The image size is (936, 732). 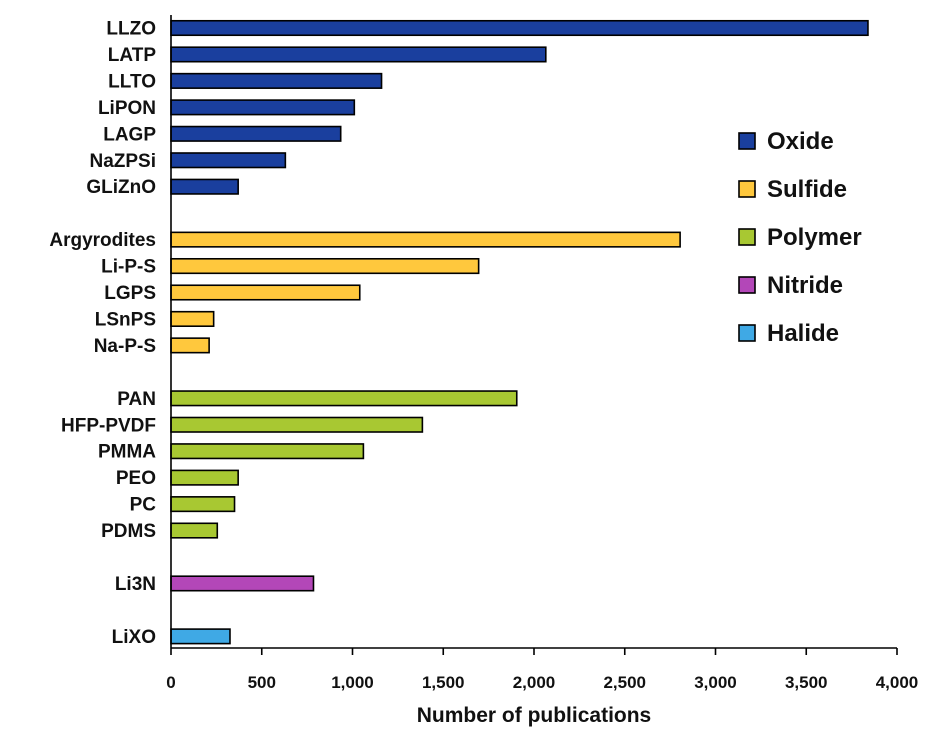 What do you see at coordinates (134, 637) in the screenshot?
I see `category-label-lixo: LiXO` at bounding box center [134, 637].